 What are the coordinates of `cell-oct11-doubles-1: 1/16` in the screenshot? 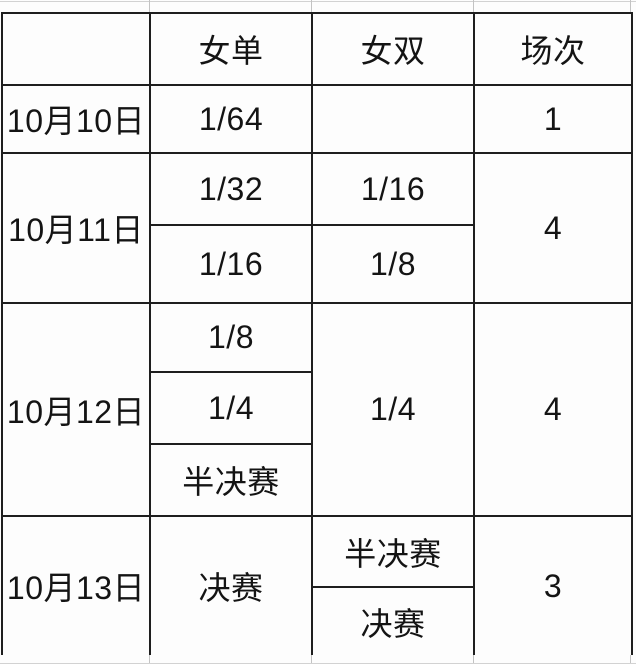 It's located at (393, 189).